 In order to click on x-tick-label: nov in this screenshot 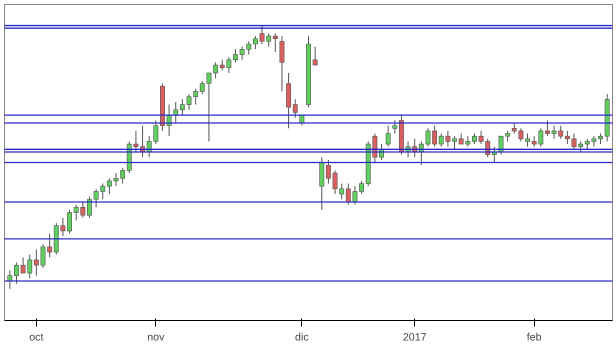, I will do `click(156, 338)`.